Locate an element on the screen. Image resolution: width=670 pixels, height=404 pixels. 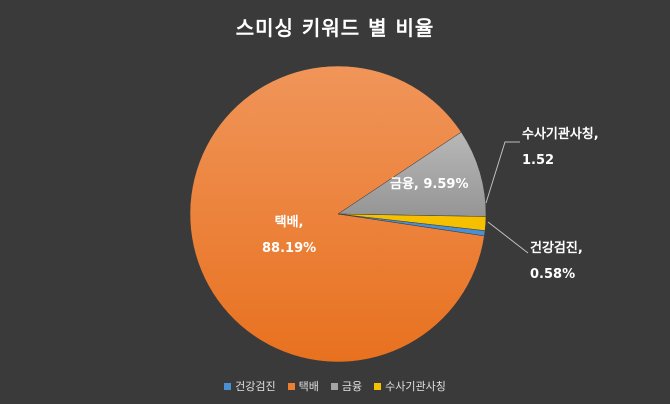
legend-label-delivery: 택배 is located at coordinates (308, 386).